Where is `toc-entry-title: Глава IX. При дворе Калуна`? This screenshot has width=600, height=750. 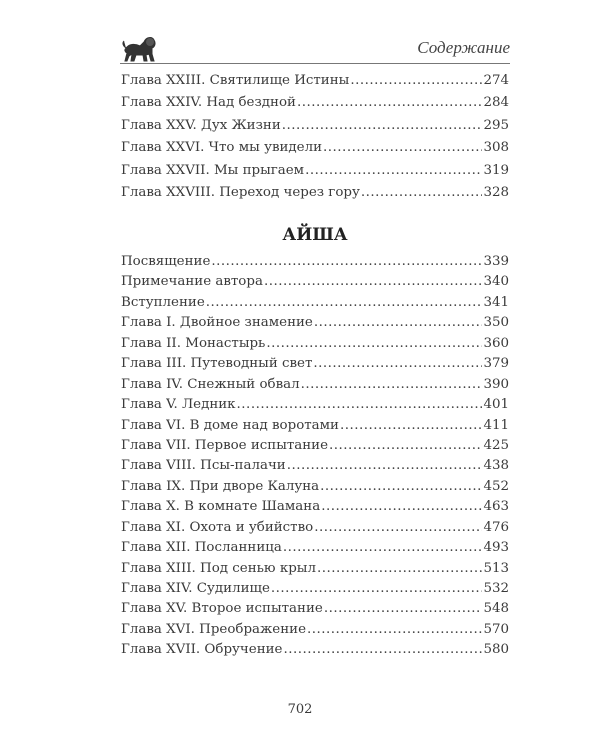 toc-entry-title: Глава IX. При дворе Калуна is located at coordinates (220, 486).